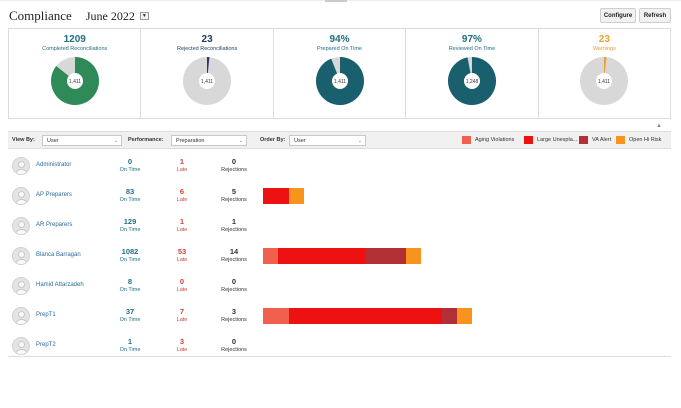 This screenshot has width=681, height=408. What do you see at coordinates (234, 251) in the screenshot?
I see `rejections-count: 14` at bounding box center [234, 251].